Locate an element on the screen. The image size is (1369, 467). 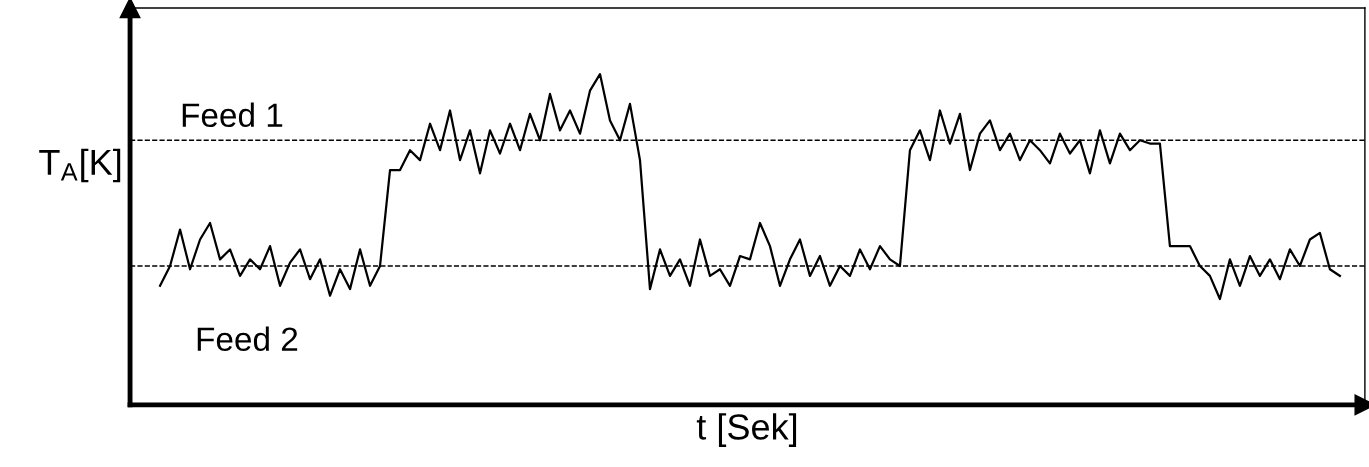
y-axis-title: T$_{A}$[K] is located at coordinates (80, 165).